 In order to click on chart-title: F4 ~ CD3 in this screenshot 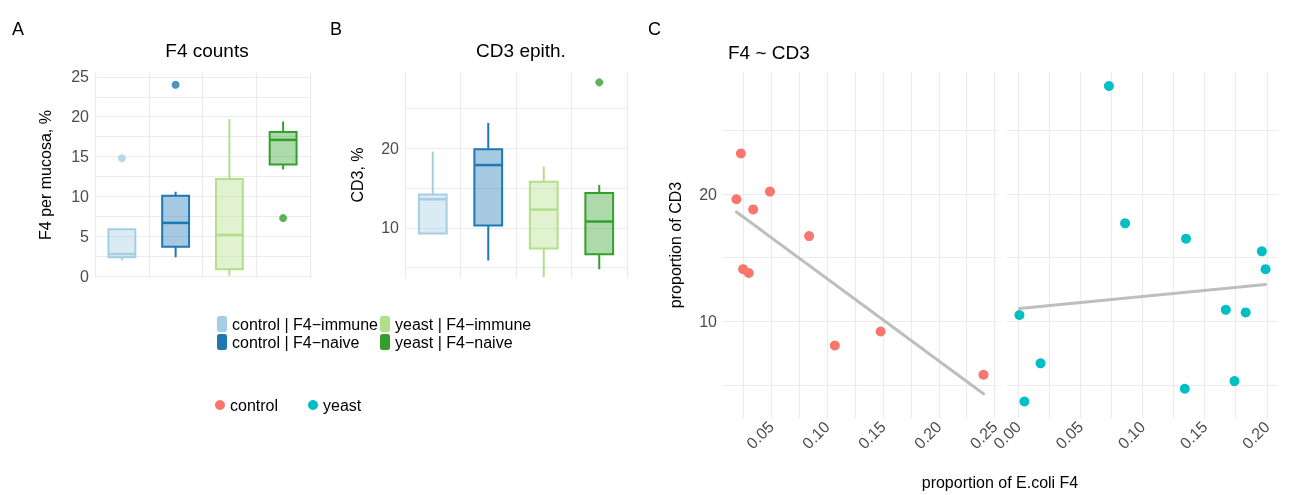, I will do `click(769, 52)`.